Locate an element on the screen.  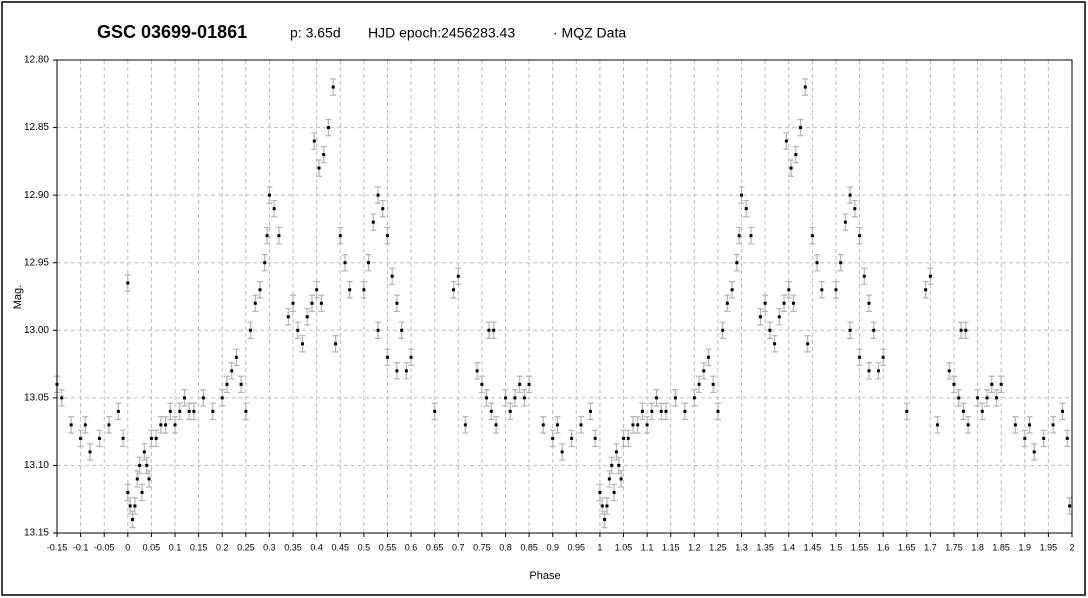
x-tick-label: 0.15 is located at coordinates (199, 547).